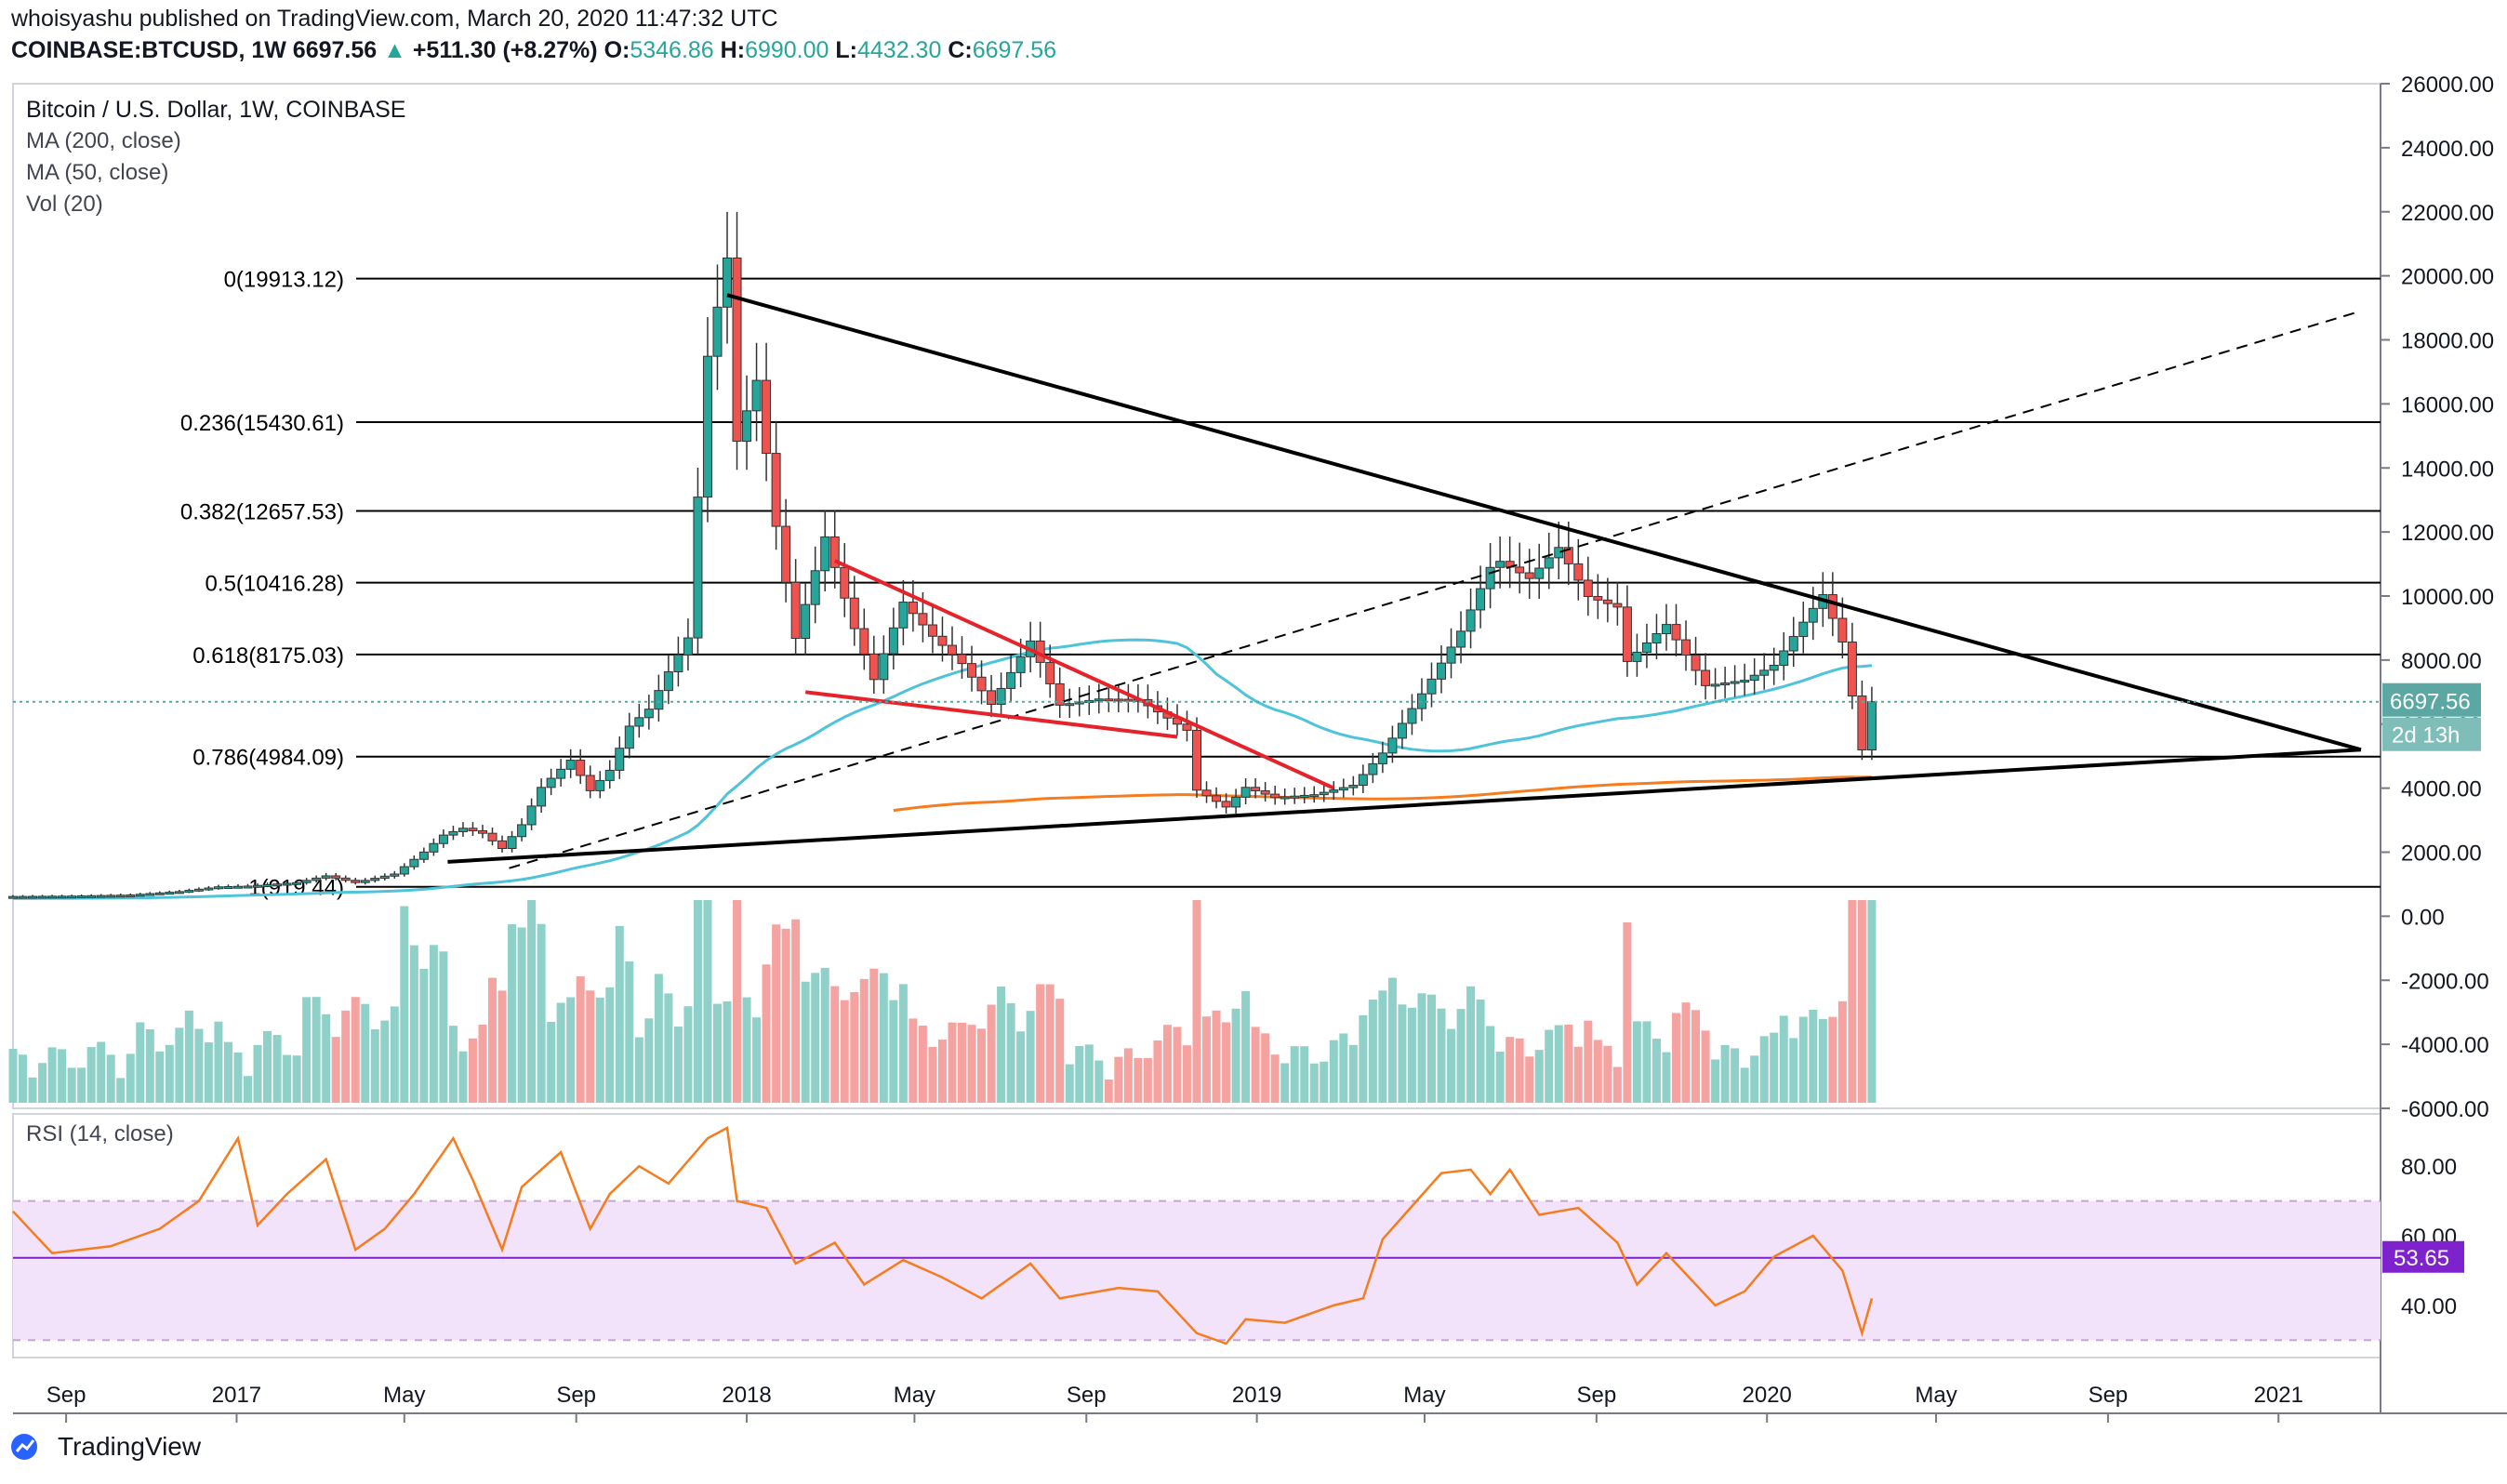 This screenshot has height=1484, width=2507. Describe the element at coordinates (733, 50) in the screenshot. I see `high-label: H:` at that location.